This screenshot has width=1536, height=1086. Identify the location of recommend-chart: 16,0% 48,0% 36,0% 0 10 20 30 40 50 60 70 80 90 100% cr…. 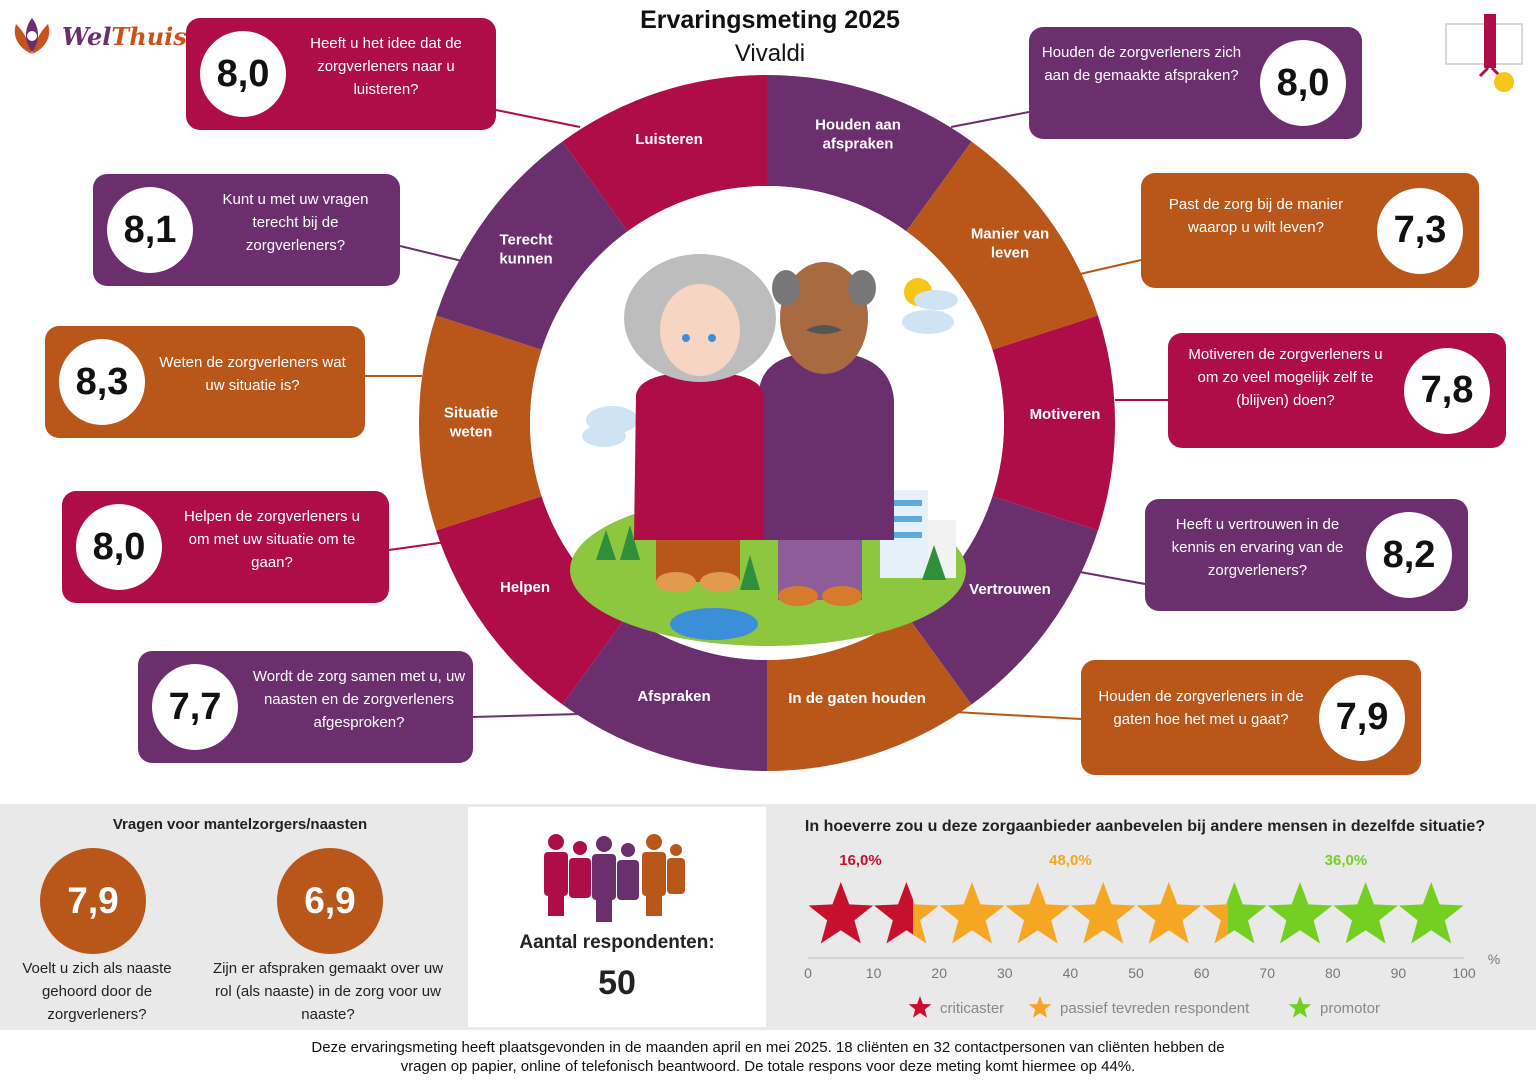
(1152, 935).